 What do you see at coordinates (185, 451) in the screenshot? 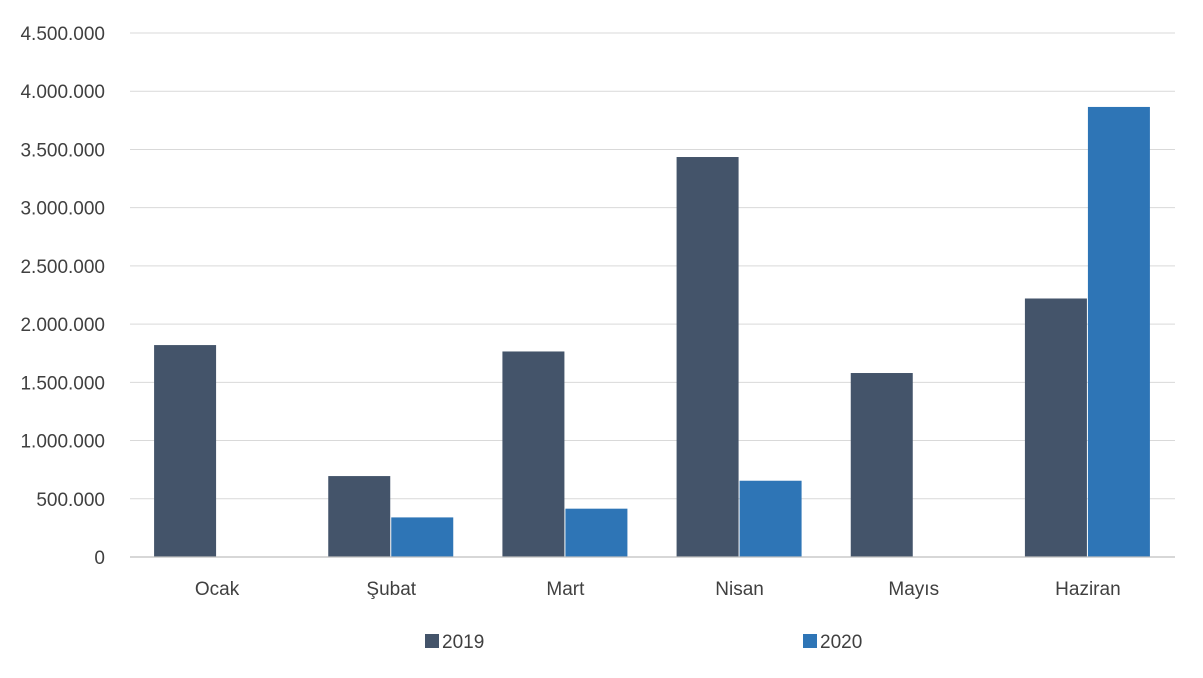
I see `bar-2019-Ocak` at bounding box center [185, 451].